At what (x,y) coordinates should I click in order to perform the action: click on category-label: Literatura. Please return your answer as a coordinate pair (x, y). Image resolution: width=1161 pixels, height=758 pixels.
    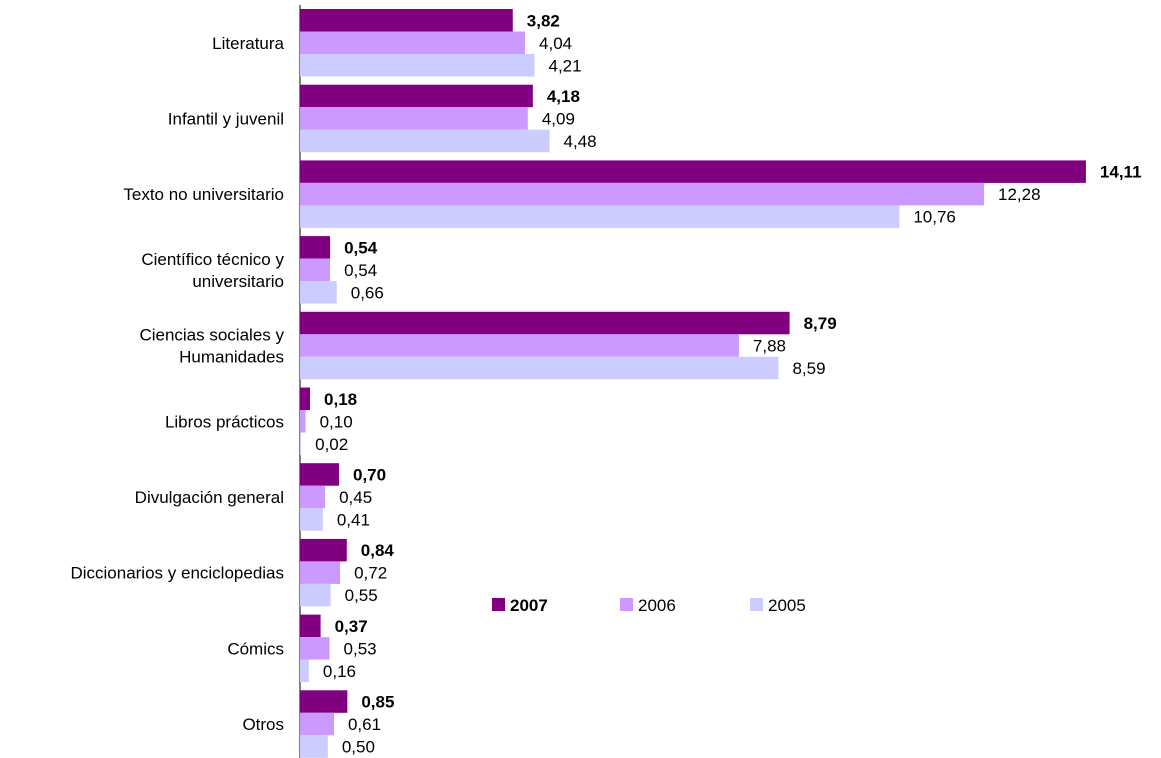
    Looking at the image, I should click on (248, 43).